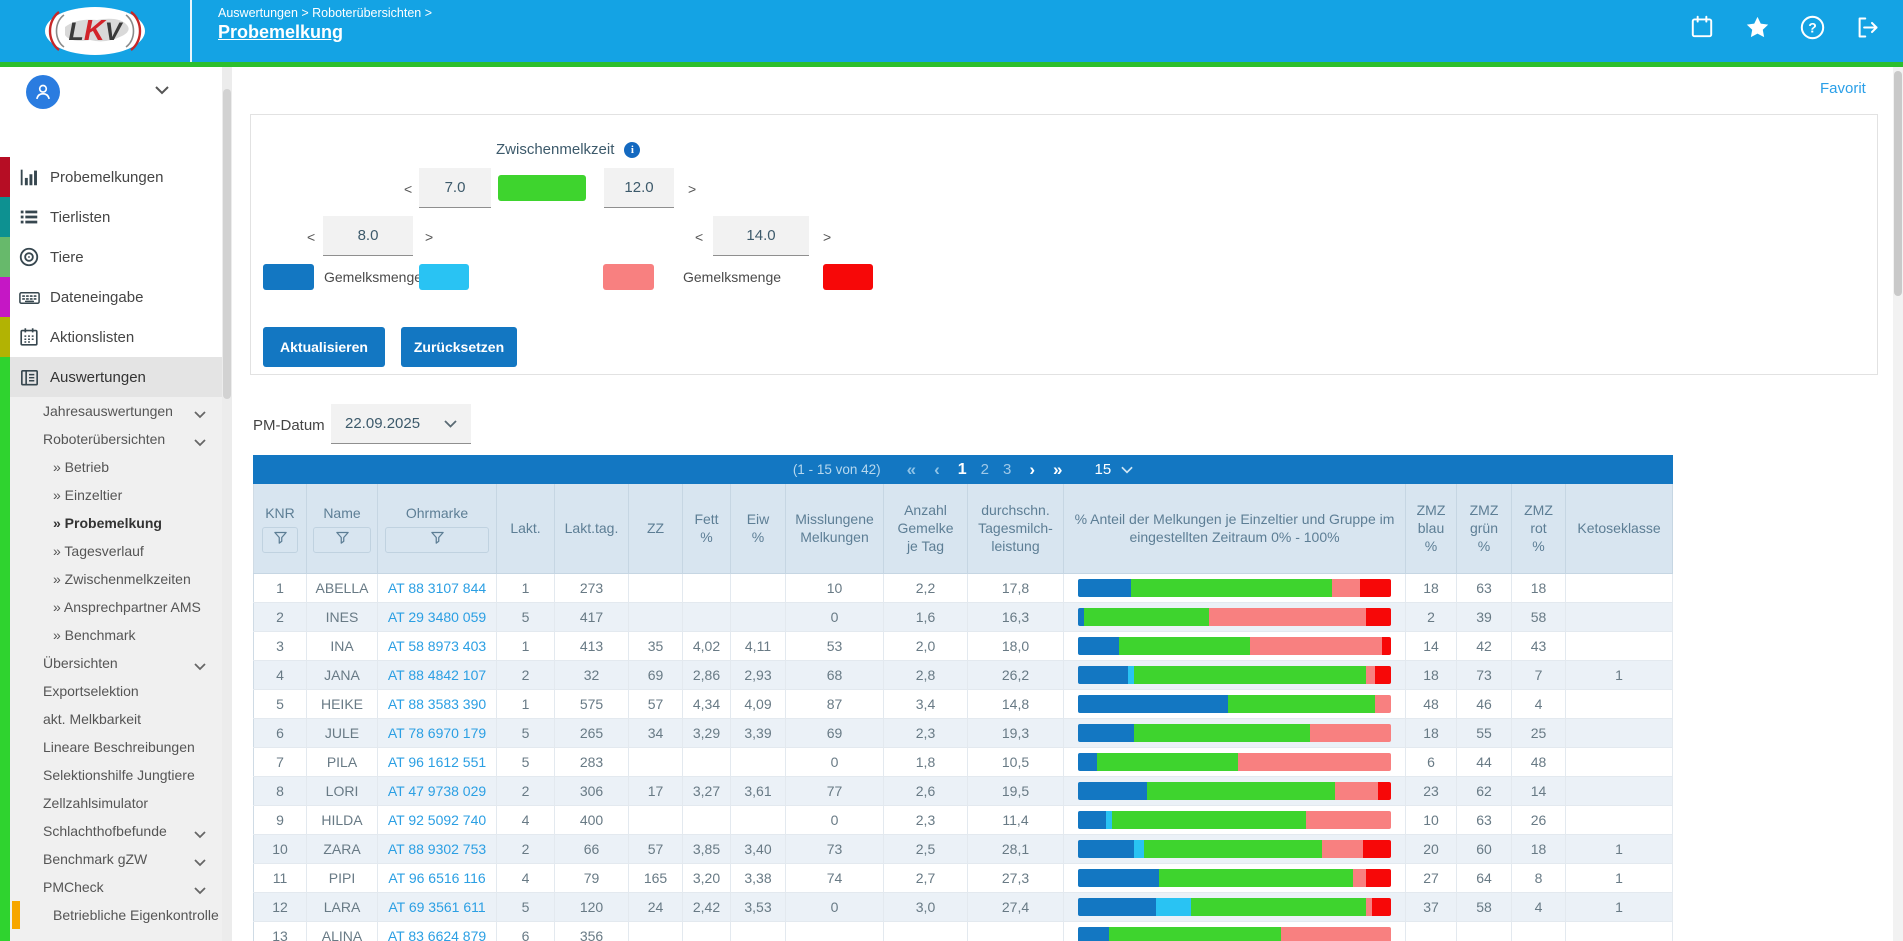  I want to click on column-header-fett: Fett%, so click(706, 529).